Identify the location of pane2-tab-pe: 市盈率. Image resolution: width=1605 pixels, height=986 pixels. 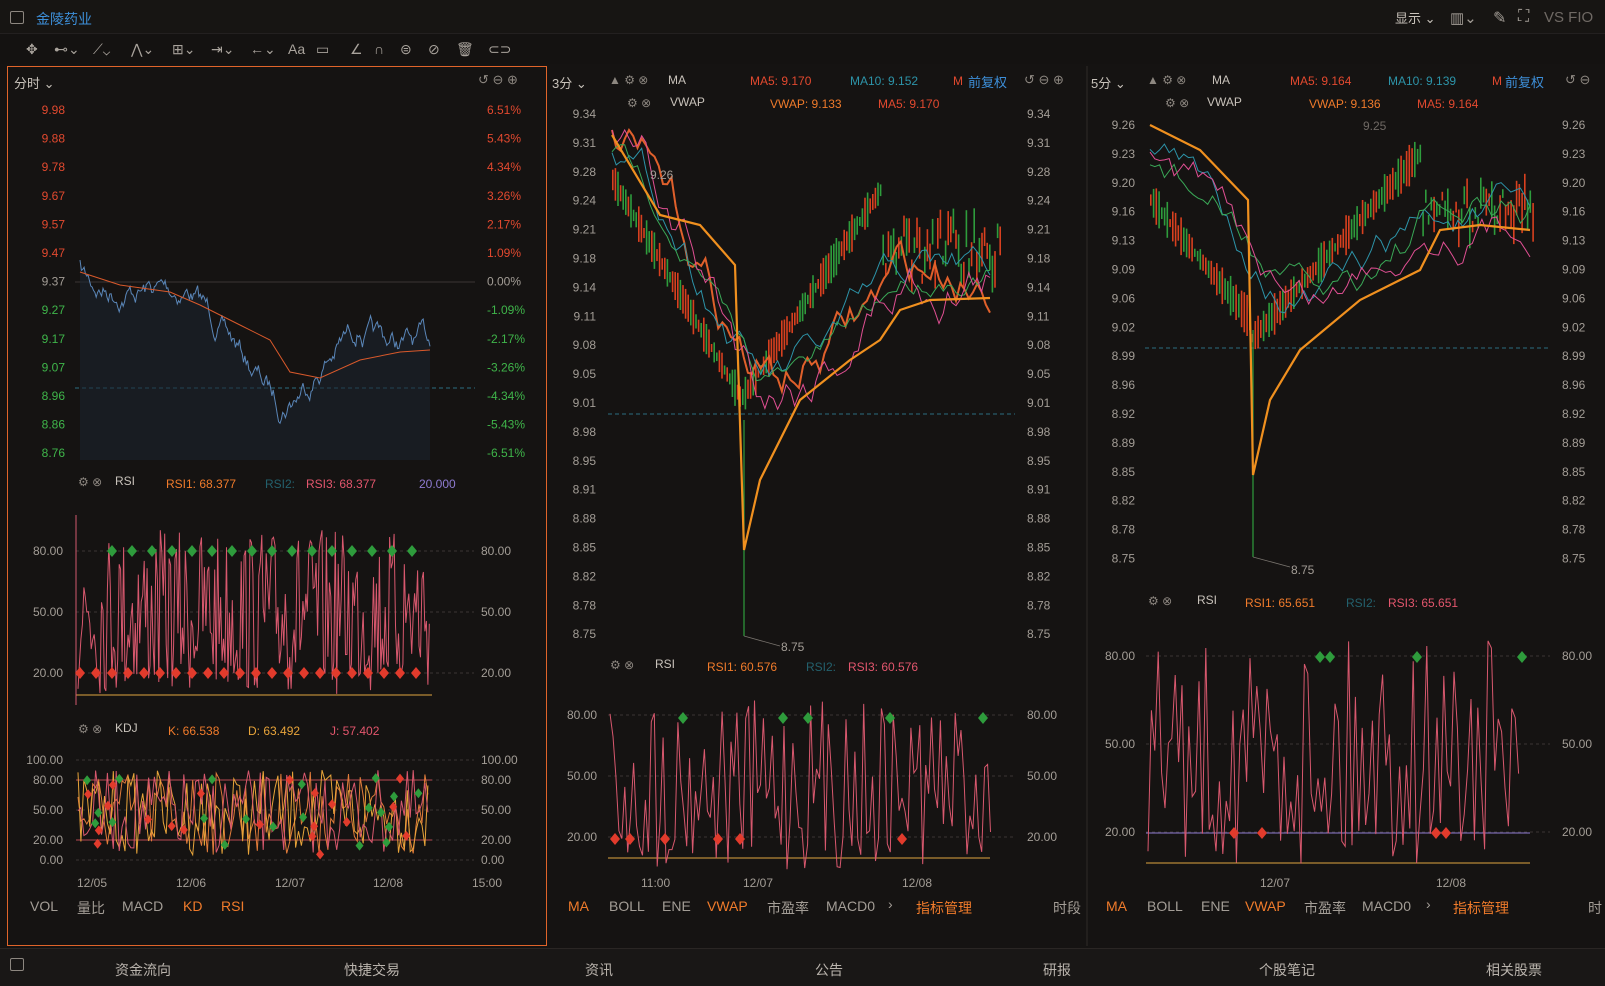
(788, 908).